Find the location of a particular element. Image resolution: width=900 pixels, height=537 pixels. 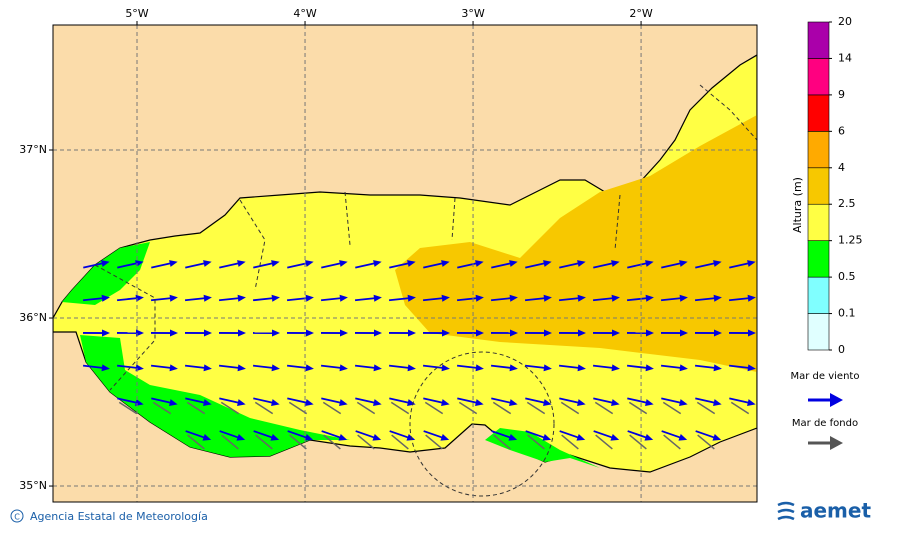

agency-name: Agencia Estatal de Meteorología is located at coordinates (119, 516).